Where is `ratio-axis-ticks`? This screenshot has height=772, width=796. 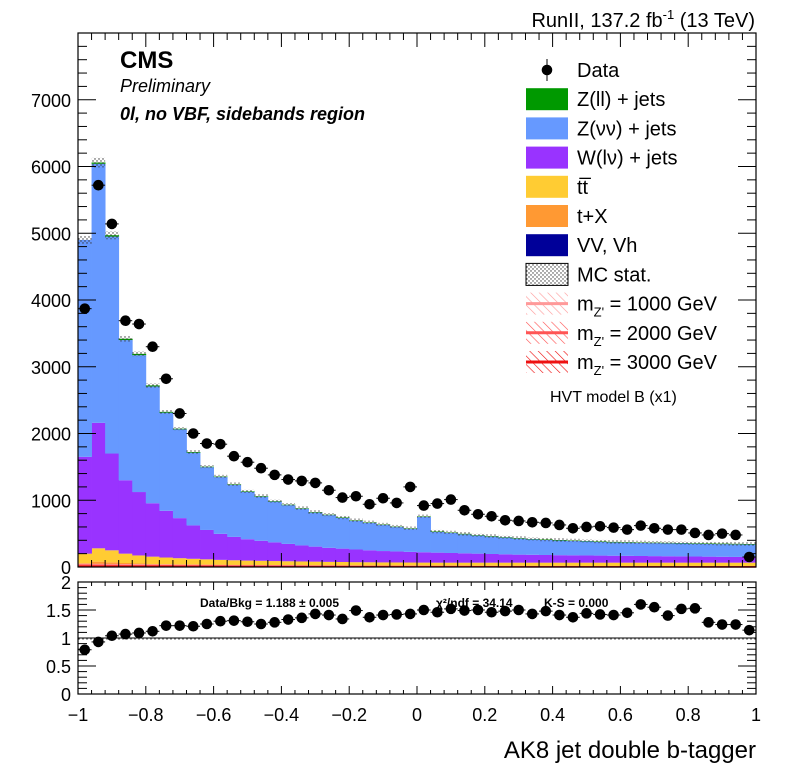 ratio-axis-ticks is located at coordinates (417, 638).